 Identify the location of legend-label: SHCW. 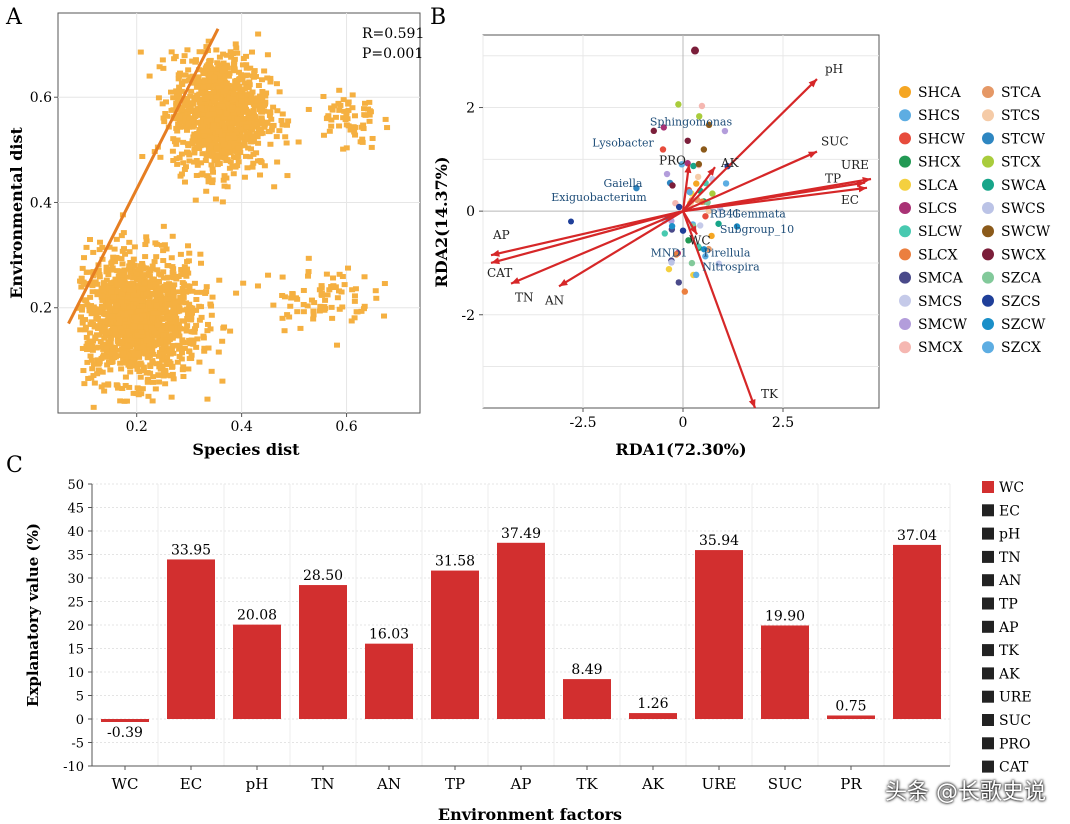
(942, 139).